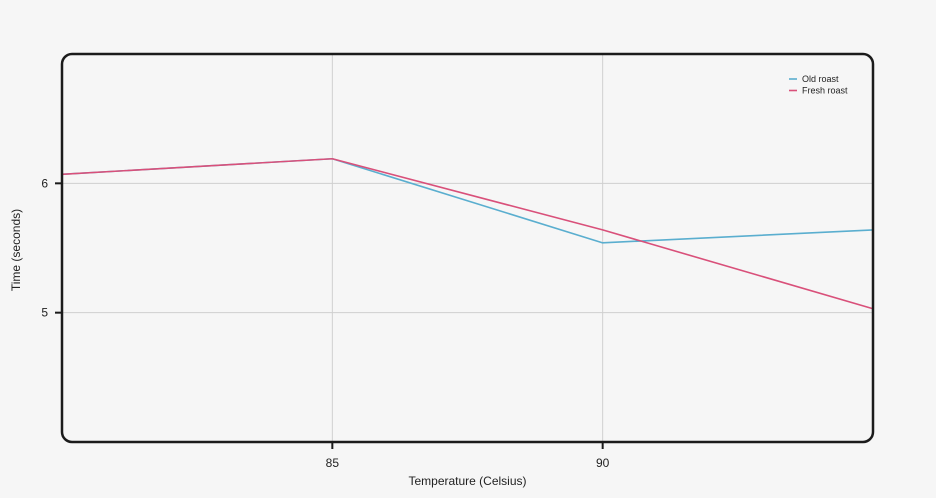 Image resolution: width=936 pixels, height=498 pixels. I want to click on y-axis-label: Time (seconds), so click(16, 250).